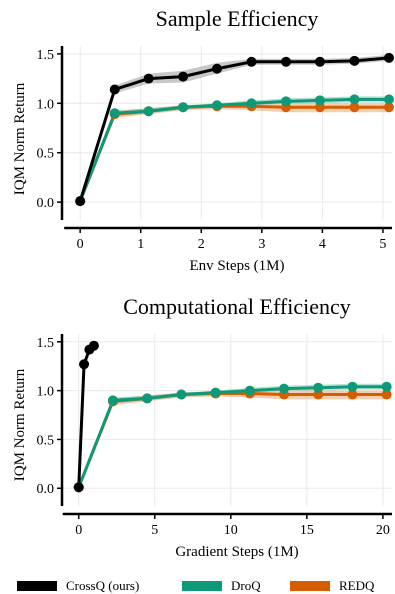 The width and height of the screenshot is (395, 594). I want to click on x-axis-label: Gradient Steps (1M), so click(236, 552).